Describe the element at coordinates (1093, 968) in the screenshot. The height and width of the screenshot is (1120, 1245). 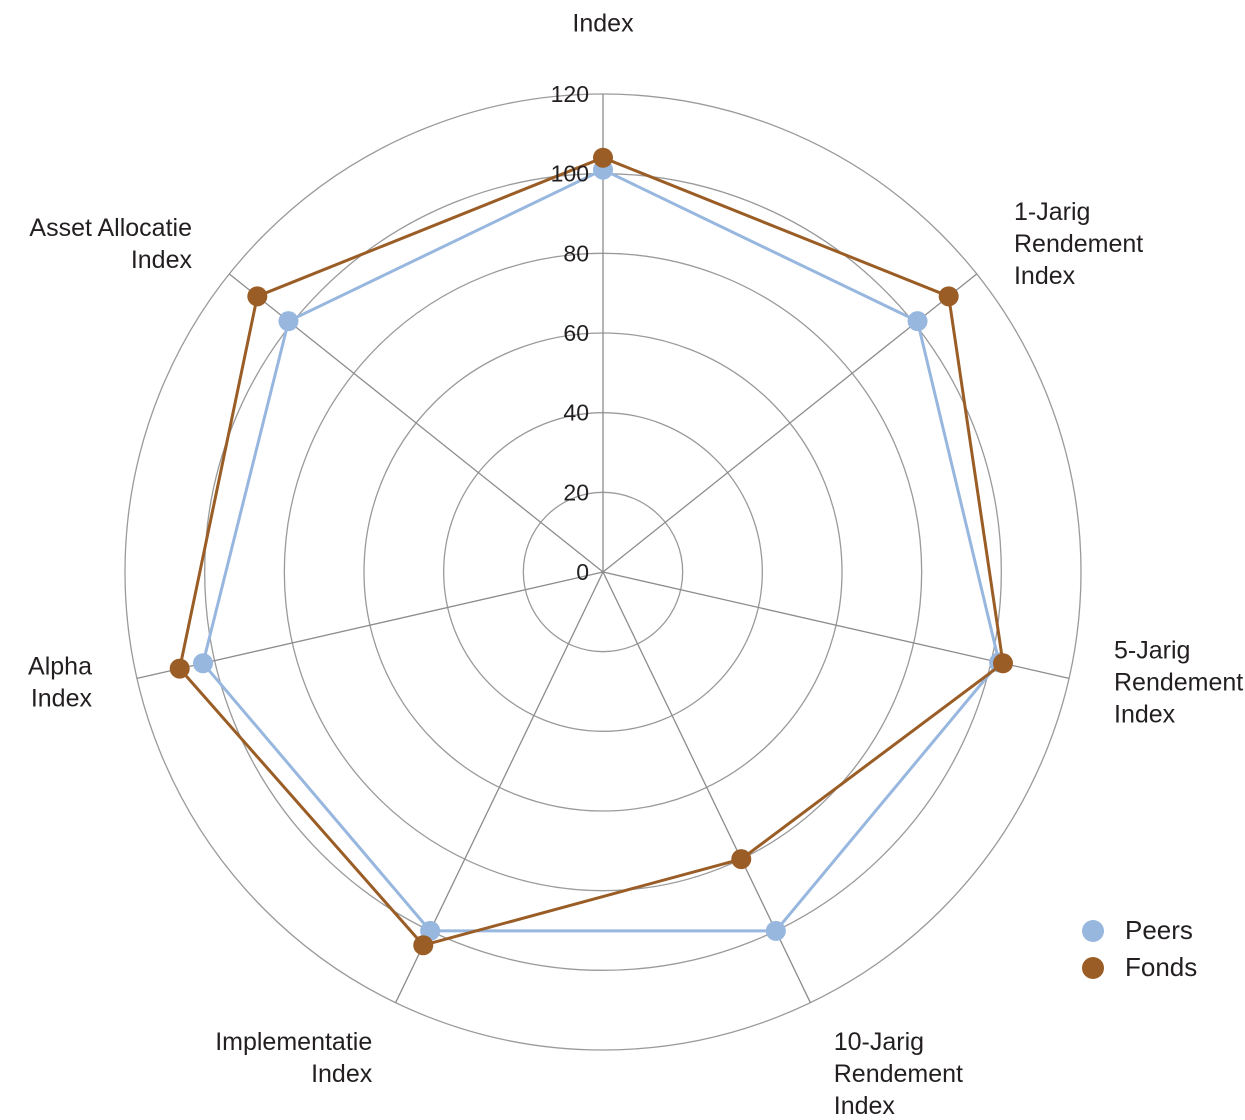
I see `legend-marker-fonds` at that location.